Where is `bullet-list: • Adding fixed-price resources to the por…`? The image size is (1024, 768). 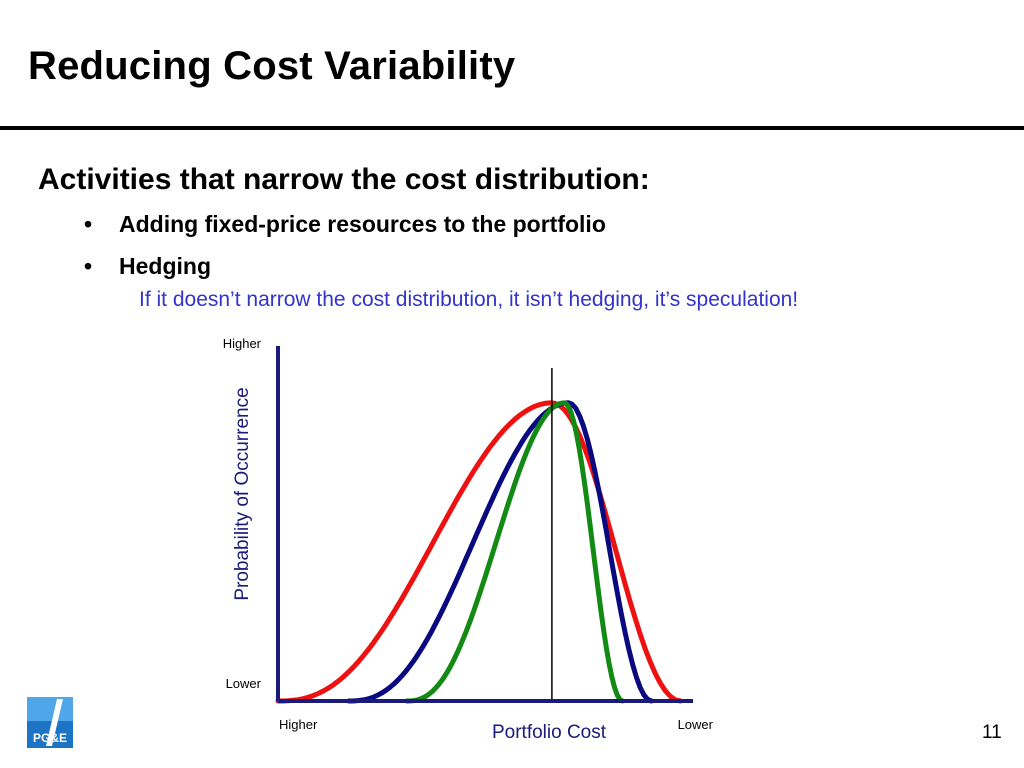 bullet-list: • Adding fixed-price resources to the por… is located at coordinates (345, 248).